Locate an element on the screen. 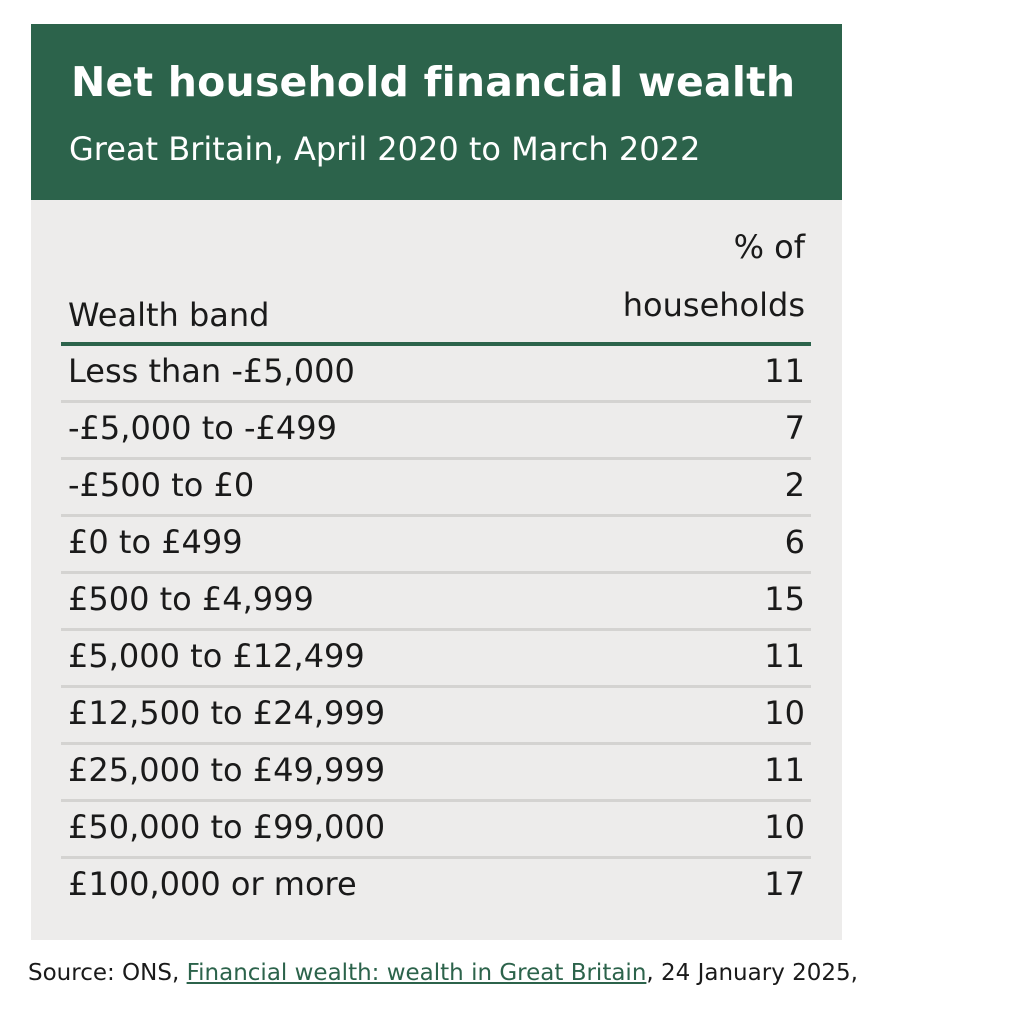 The width and height of the screenshot is (1024, 1018). column-header-wealth-band: Wealth band is located at coordinates (169, 315).